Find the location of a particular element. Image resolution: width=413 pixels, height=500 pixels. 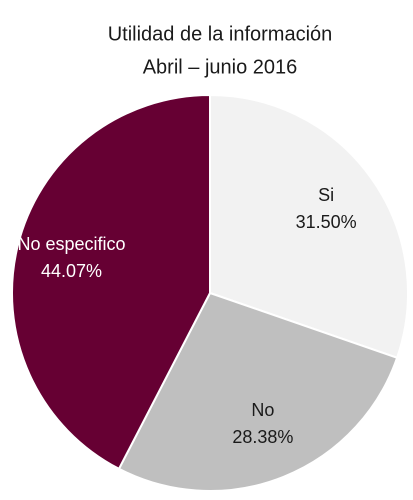

chart-title: Utilidad de la información is located at coordinates (220, 34).